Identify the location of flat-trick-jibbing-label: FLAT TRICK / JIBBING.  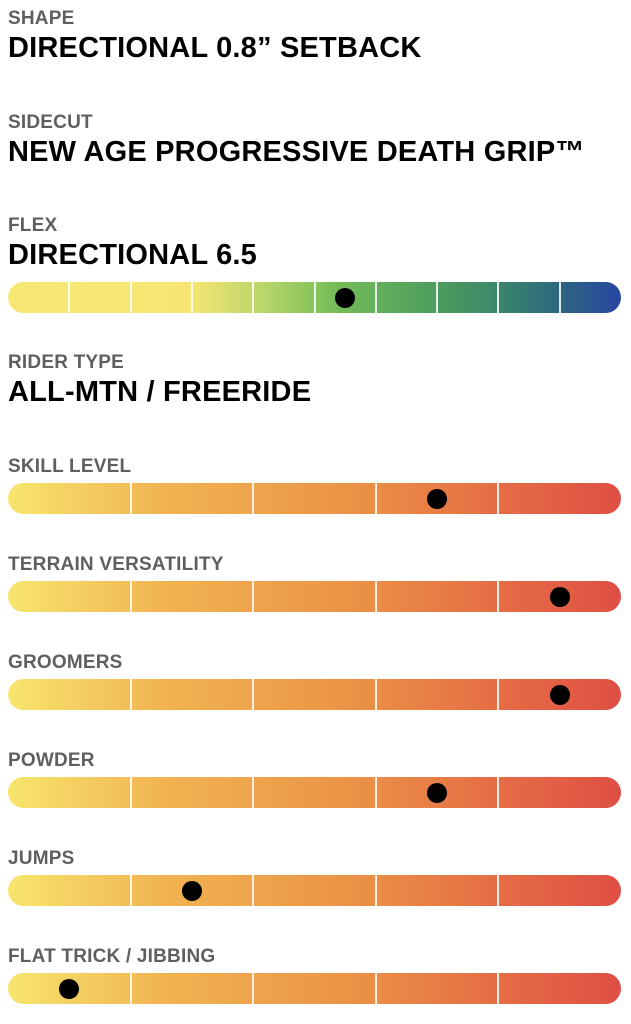
(112, 956).